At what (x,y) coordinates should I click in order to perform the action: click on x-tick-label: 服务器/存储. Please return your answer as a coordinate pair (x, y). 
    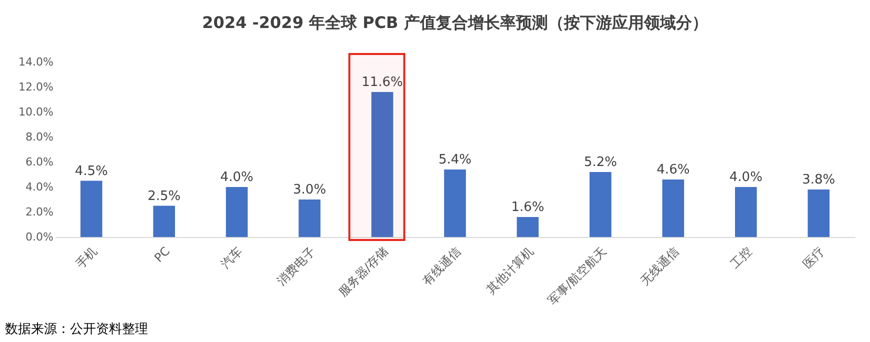
    Looking at the image, I should click on (363, 272).